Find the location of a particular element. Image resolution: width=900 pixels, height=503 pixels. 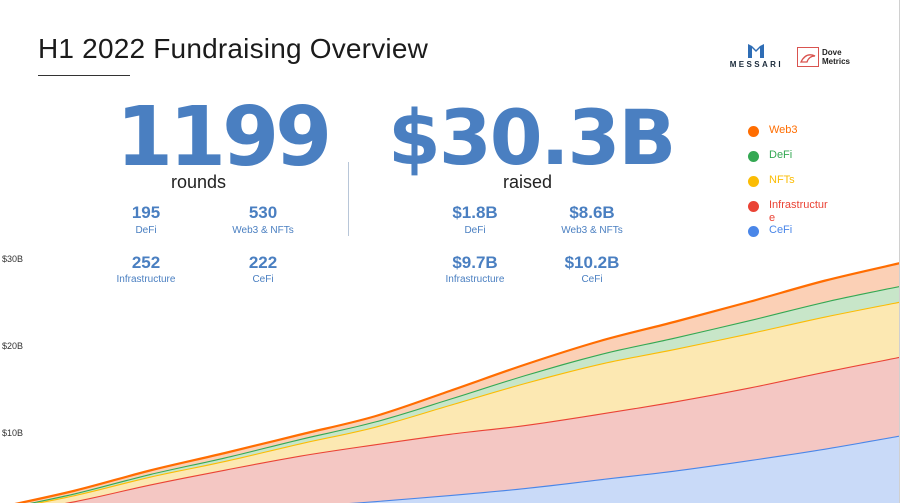

legend-label-web3: Web3 is located at coordinates (783, 130).